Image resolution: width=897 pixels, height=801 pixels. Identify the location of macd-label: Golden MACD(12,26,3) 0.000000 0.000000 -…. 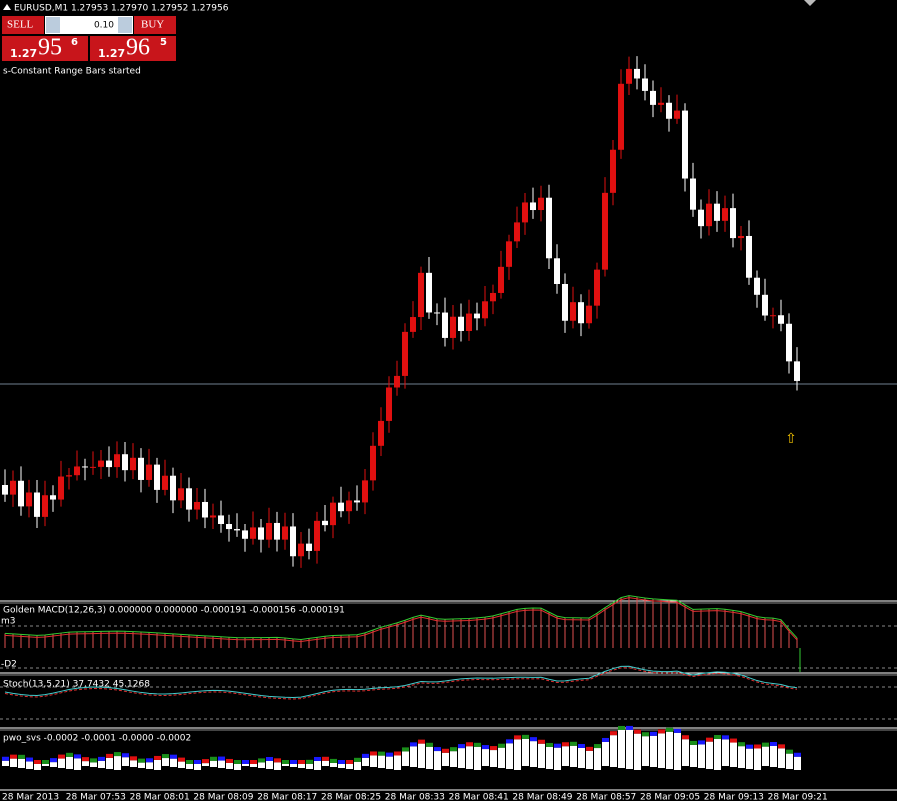
(174, 611).